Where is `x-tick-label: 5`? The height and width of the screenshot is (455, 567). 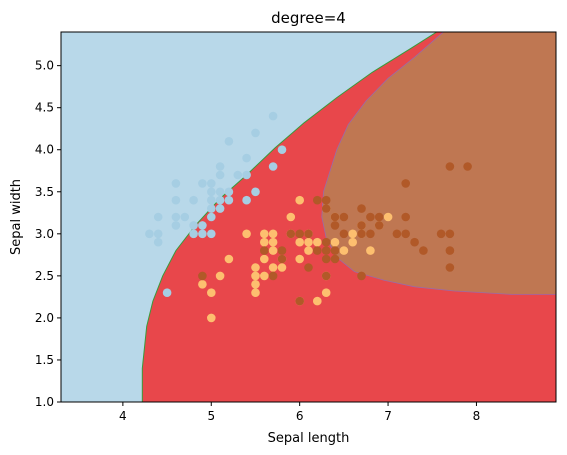 x-tick-label: 5 is located at coordinates (211, 416).